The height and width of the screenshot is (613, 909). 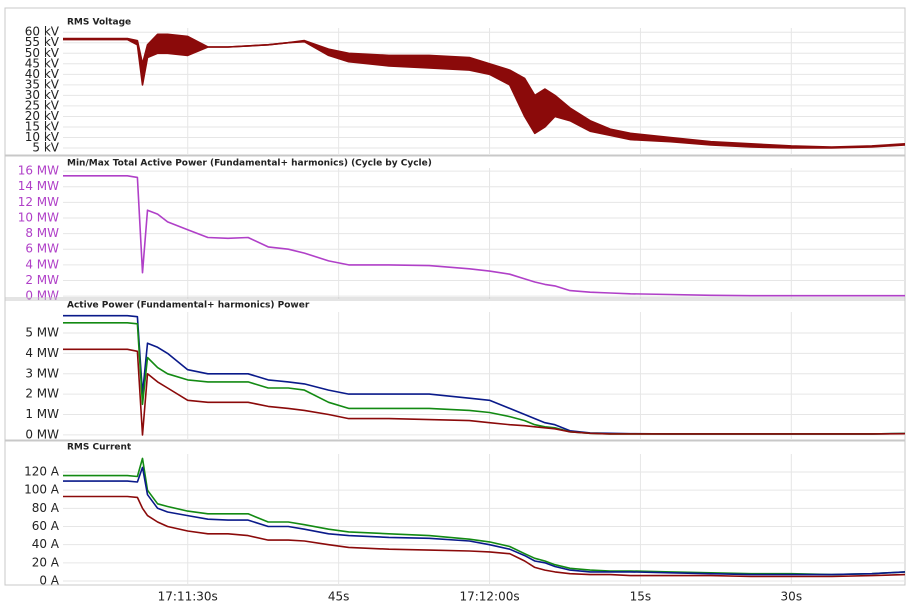 What do you see at coordinates (42, 105) in the screenshot?
I see `y-tick-label: 25 kV` at bounding box center [42, 105].